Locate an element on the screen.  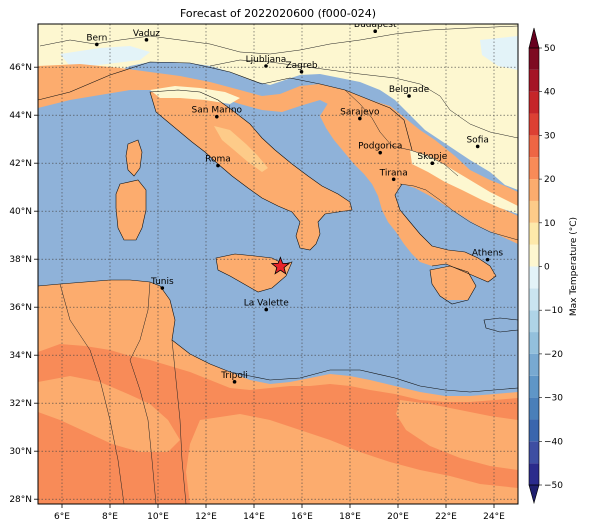
map-title: Forecast of 2022020600 (f000-024) is located at coordinates (278, 13).